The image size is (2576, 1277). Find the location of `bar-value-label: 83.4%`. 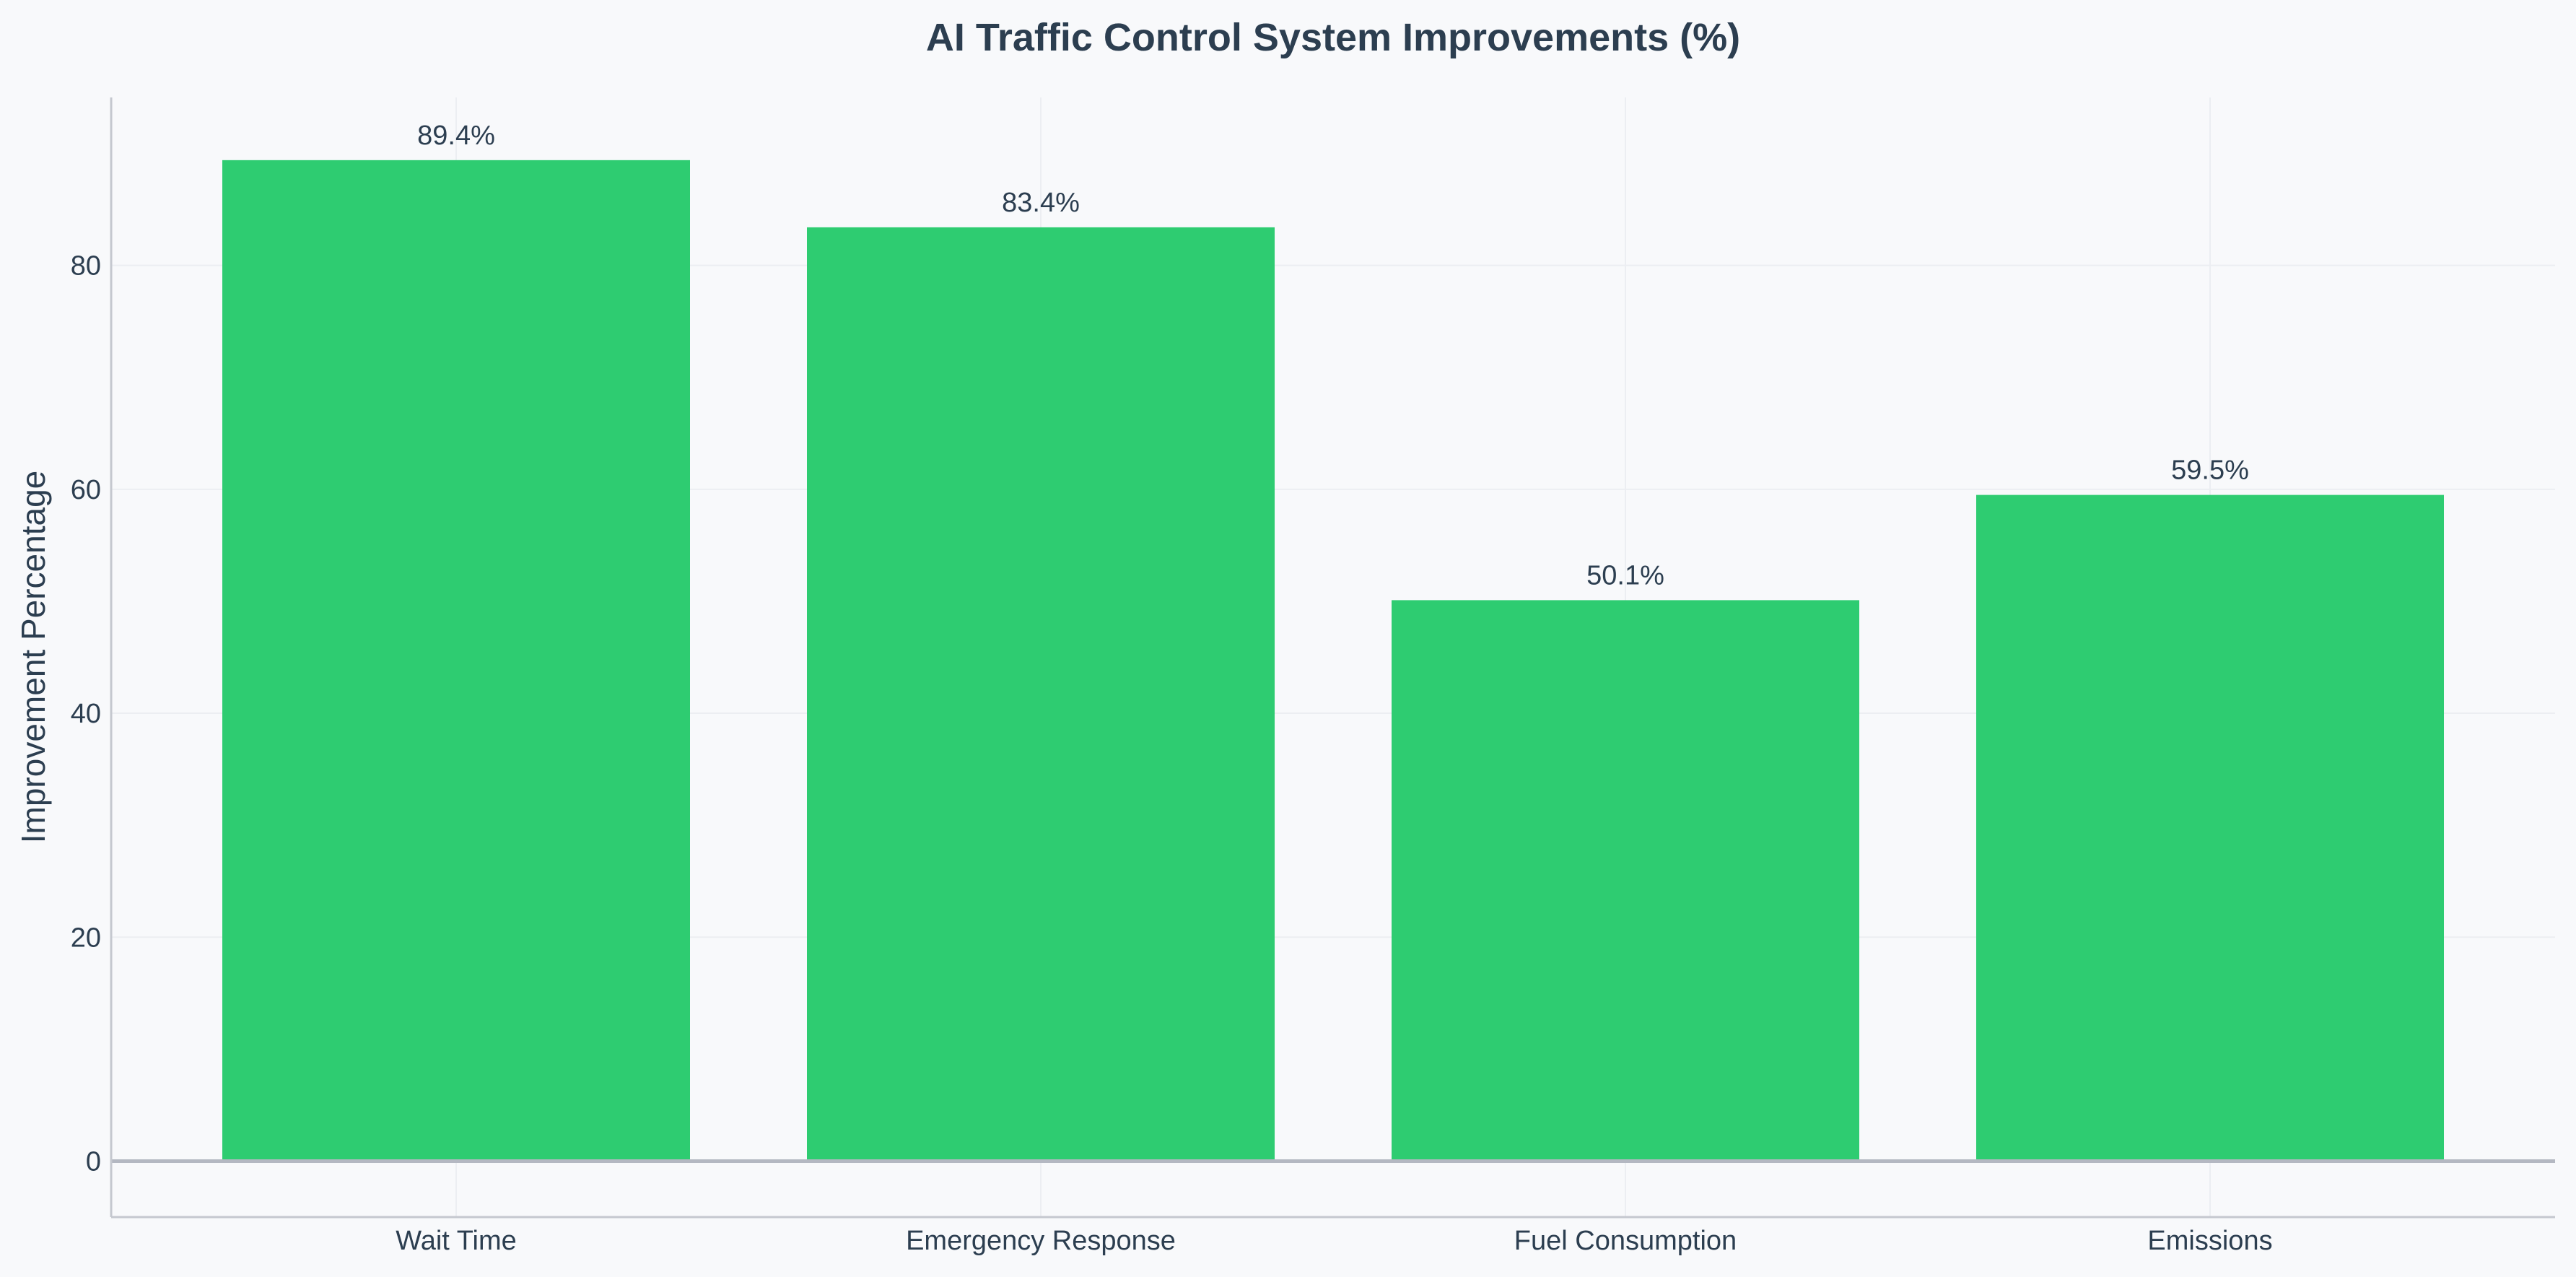

bar-value-label: 83.4% is located at coordinates (1041, 203).